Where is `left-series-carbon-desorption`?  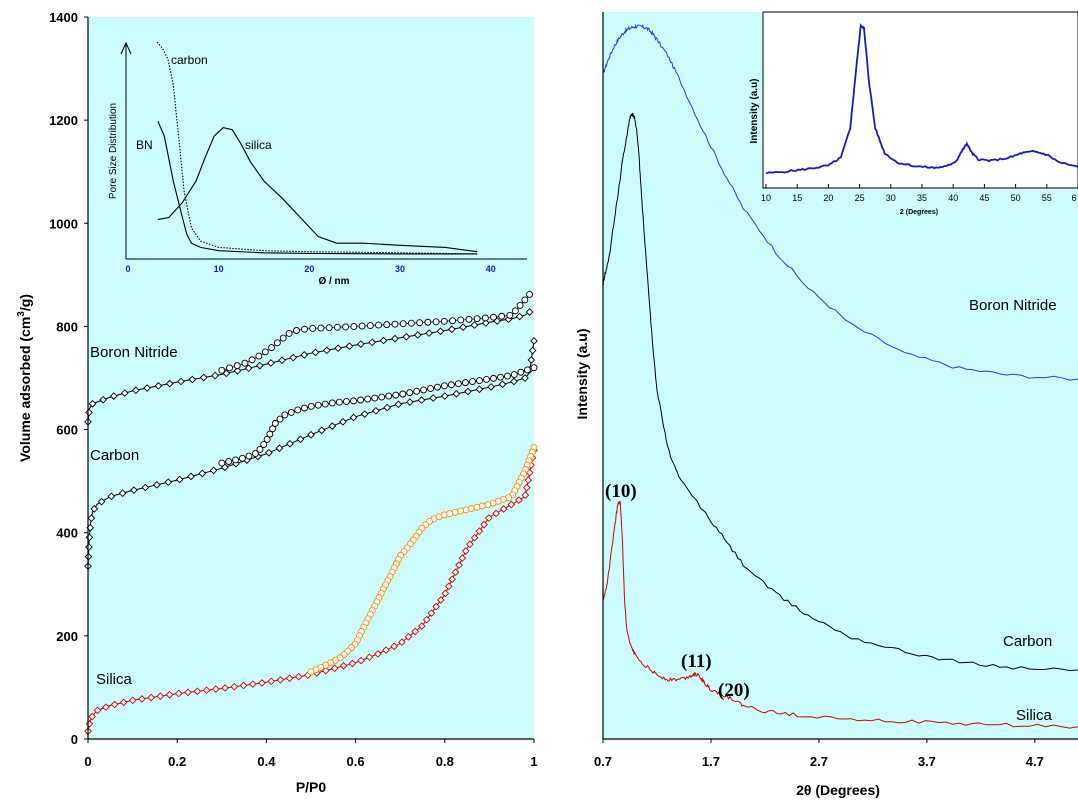
left-series-carbon-desorption is located at coordinates (378, 415).